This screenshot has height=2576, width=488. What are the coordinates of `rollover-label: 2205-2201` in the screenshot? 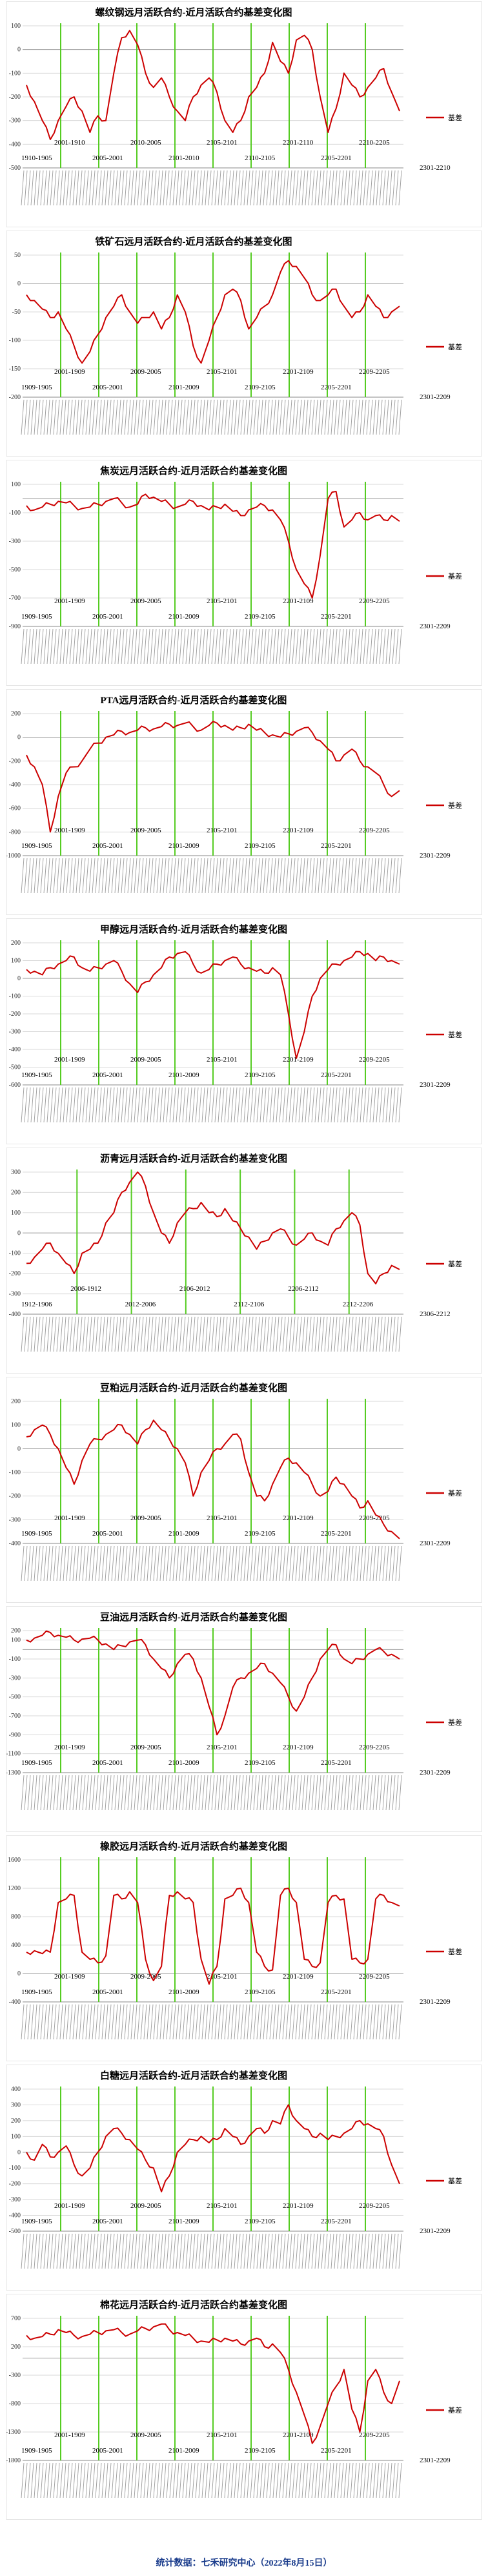 It's located at (336, 1075).